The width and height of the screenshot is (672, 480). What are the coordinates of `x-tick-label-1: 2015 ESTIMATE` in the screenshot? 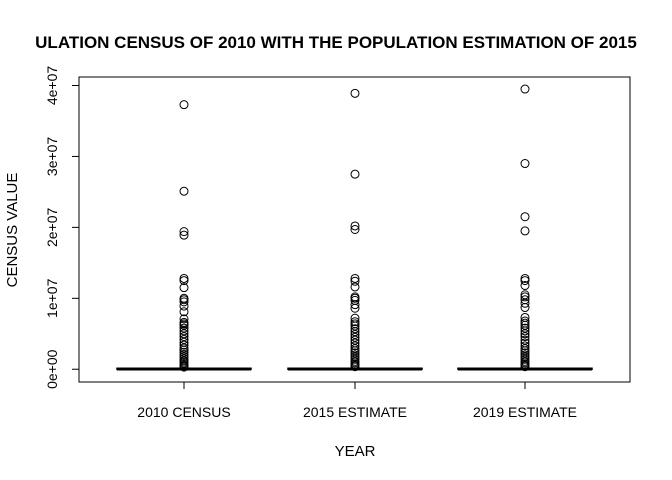 It's located at (355, 412).